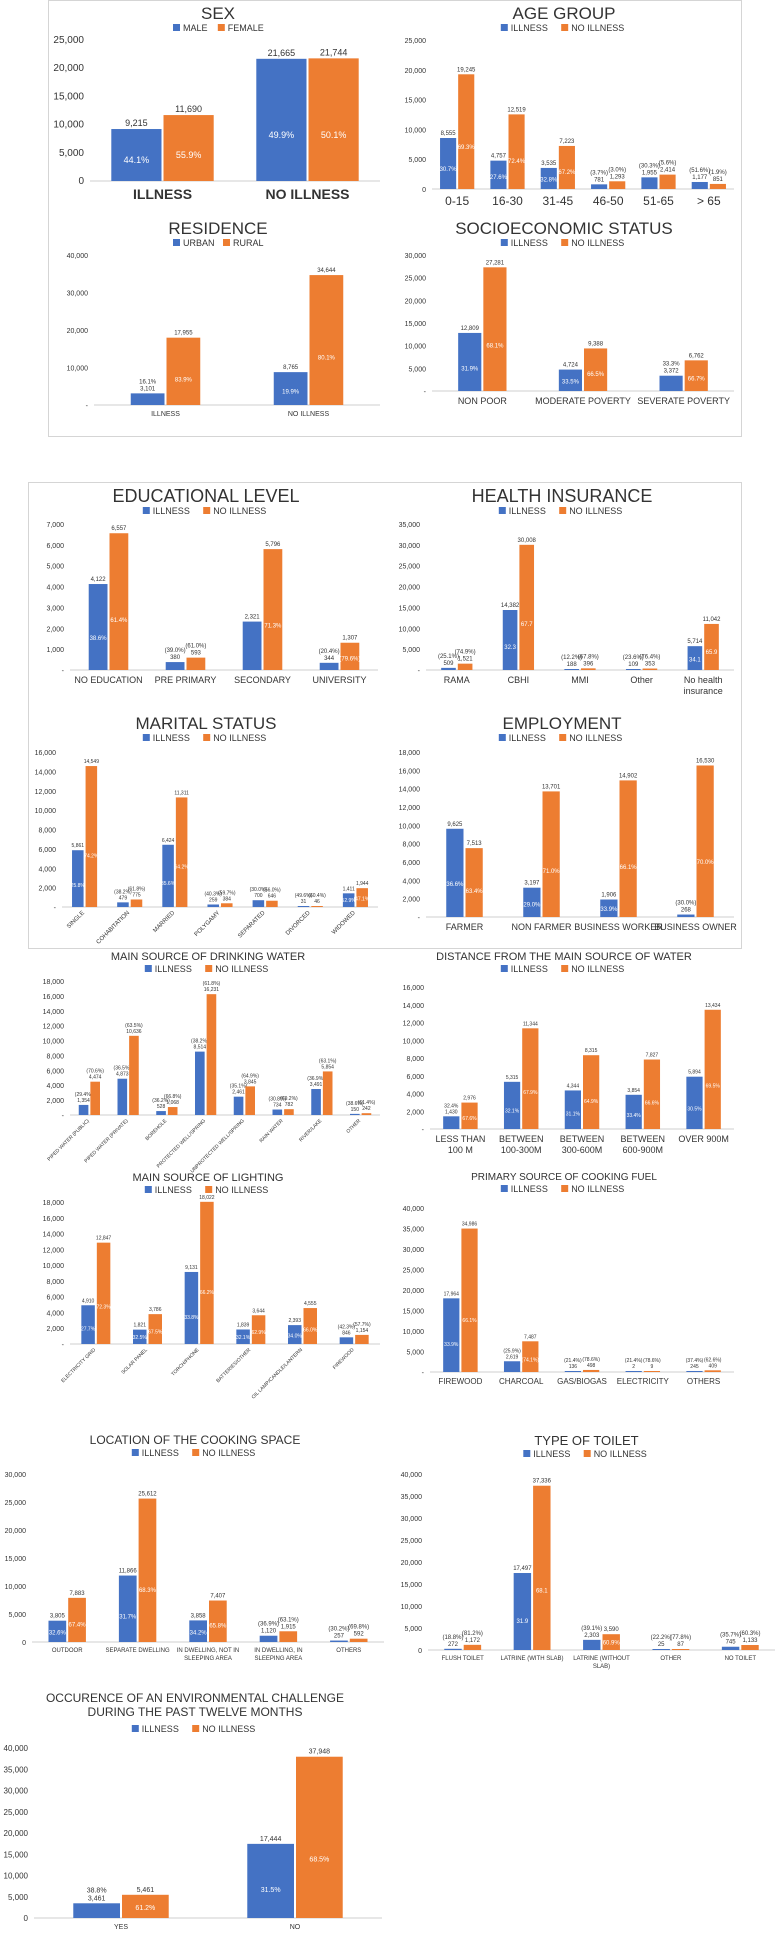 The image size is (781, 1940). Describe the element at coordinates (695, 658) in the screenshot. I see `bar-illness-no-health-insurance` at that location.